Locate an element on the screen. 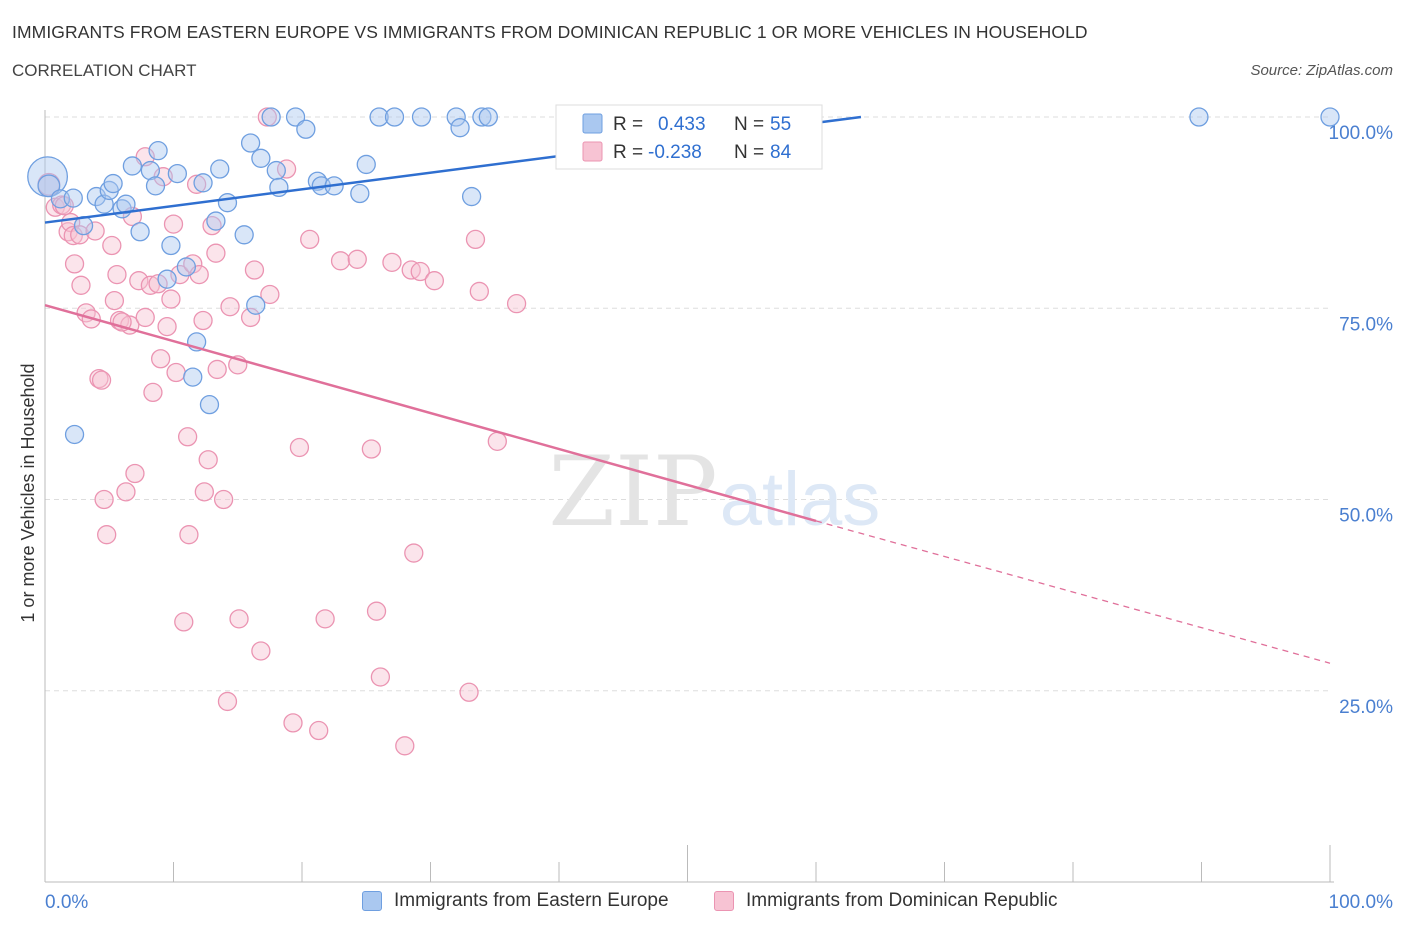  legend-pink-r-label: R = is located at coordinates (628, 152).